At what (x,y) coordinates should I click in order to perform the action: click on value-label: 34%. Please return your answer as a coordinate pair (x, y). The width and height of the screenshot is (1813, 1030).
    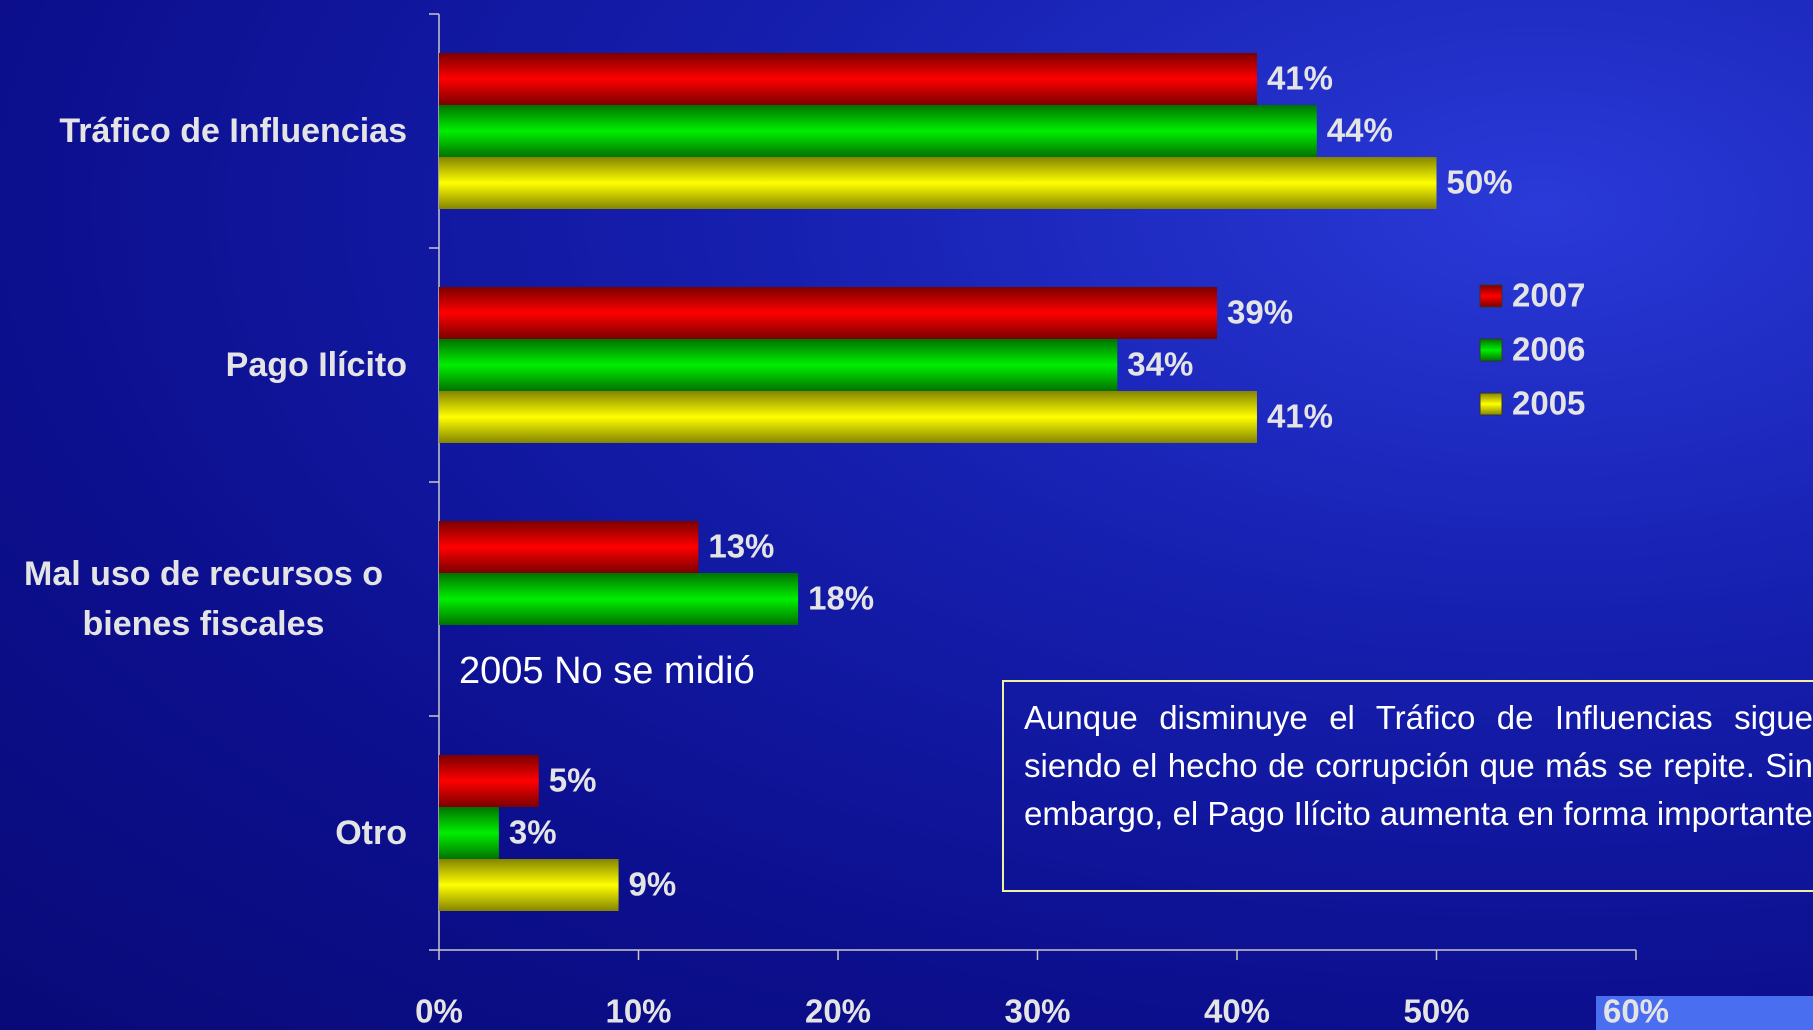
    Looking at the image, I should click on (1160, 364).